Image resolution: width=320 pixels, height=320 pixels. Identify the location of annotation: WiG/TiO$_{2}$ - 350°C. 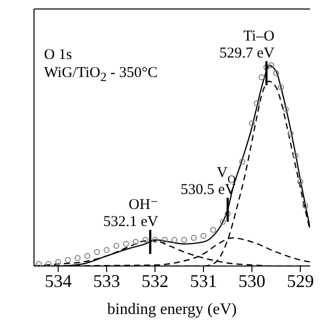
(101, 75).